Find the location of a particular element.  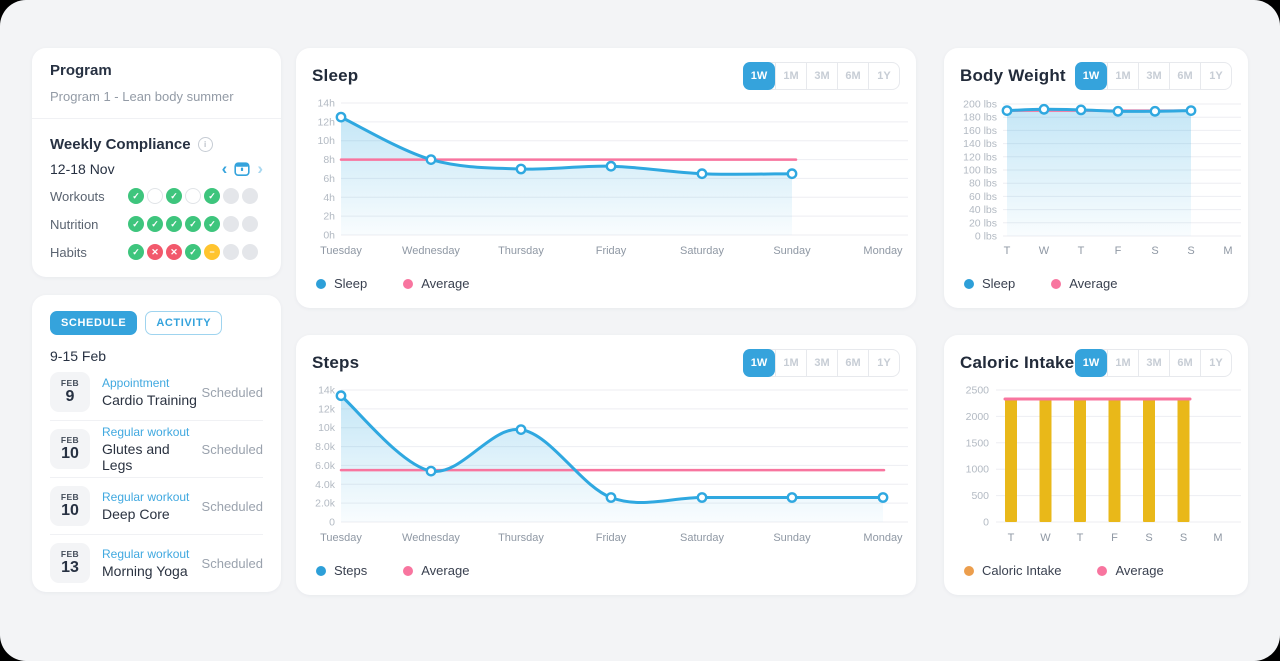

weekly-compliance-title: Weekly Compliance is located at coordinates (120, 144).